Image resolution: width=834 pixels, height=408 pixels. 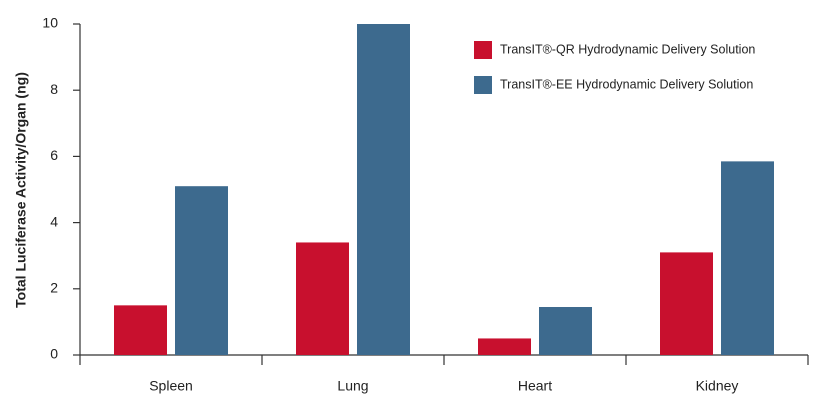 I want to click on x-tick-label: Heart, so click(x=535, y=386).